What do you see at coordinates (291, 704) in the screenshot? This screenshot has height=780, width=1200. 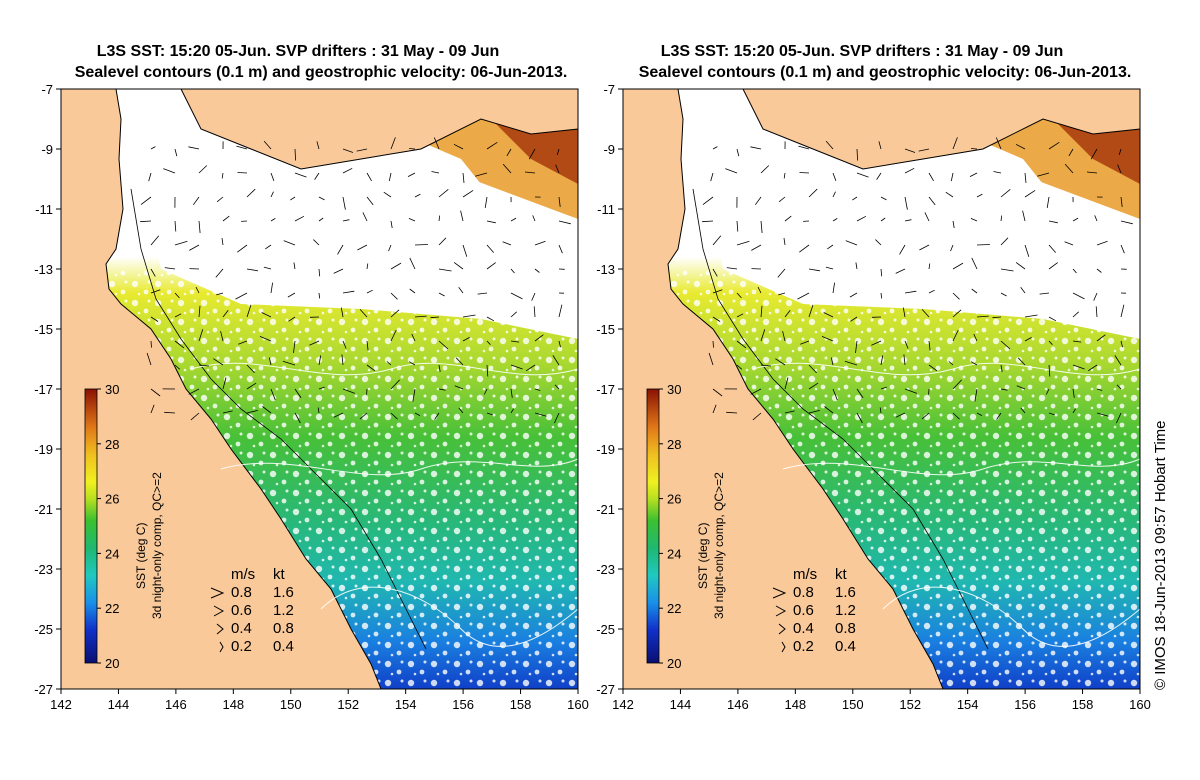 I see `lon-tick-label: 150` at bounding box center [291, 704].